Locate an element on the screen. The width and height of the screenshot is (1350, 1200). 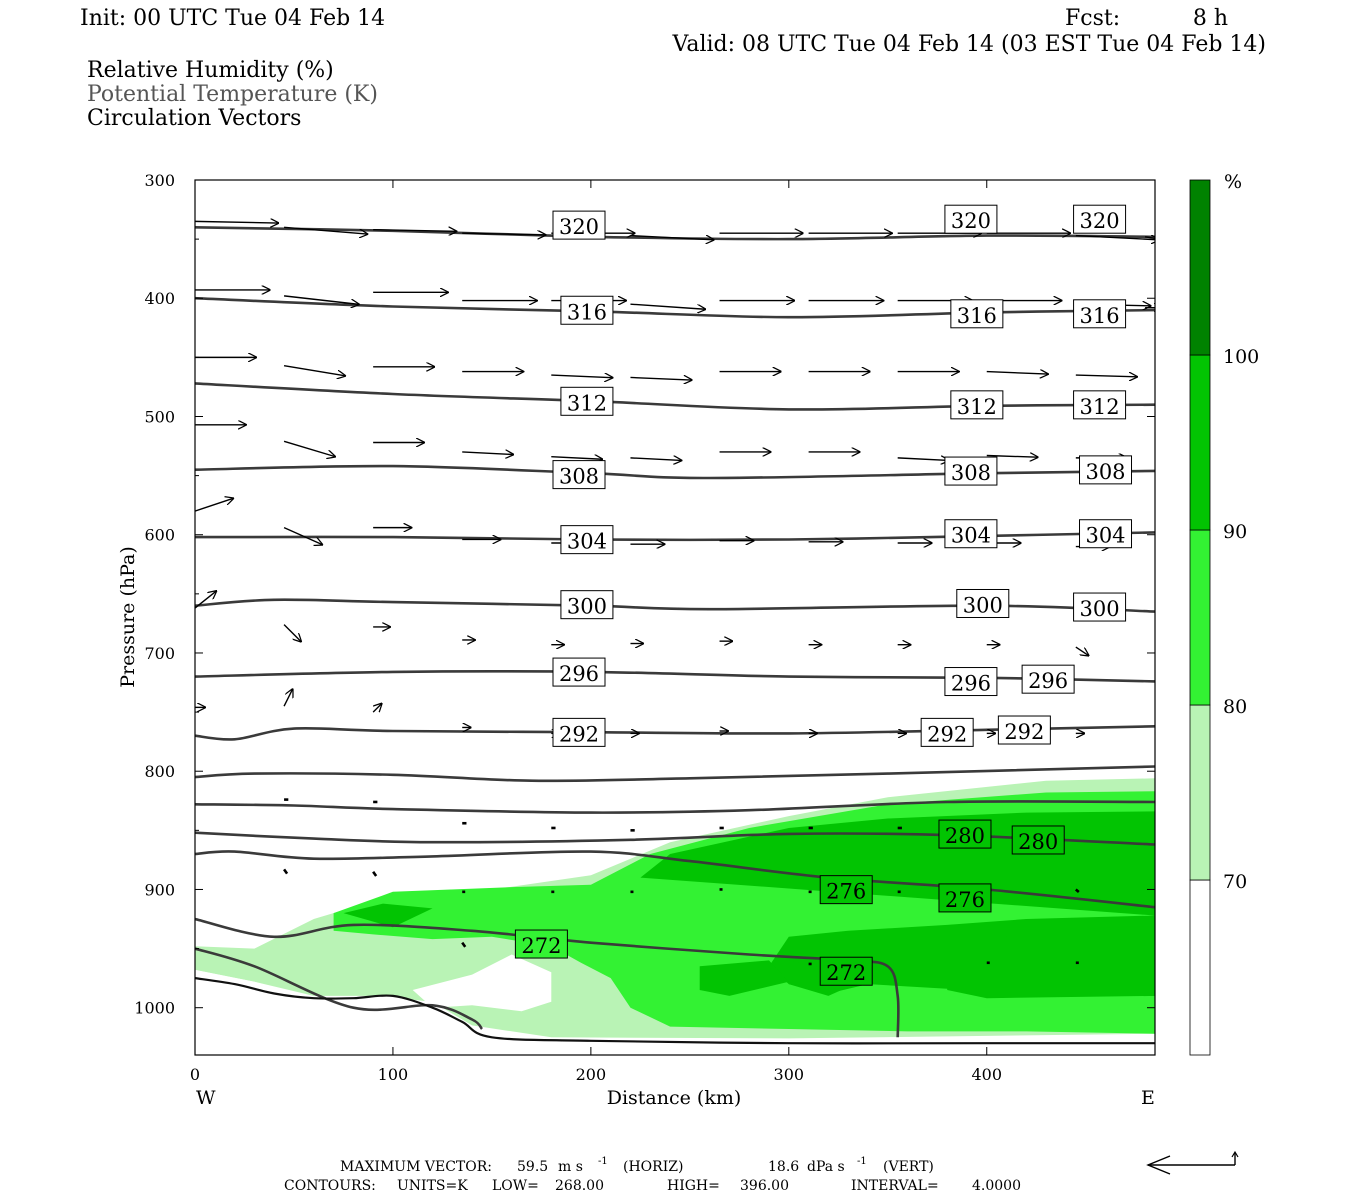
max-horiz-value: 59.5 is located at coordinates (532, 1167).